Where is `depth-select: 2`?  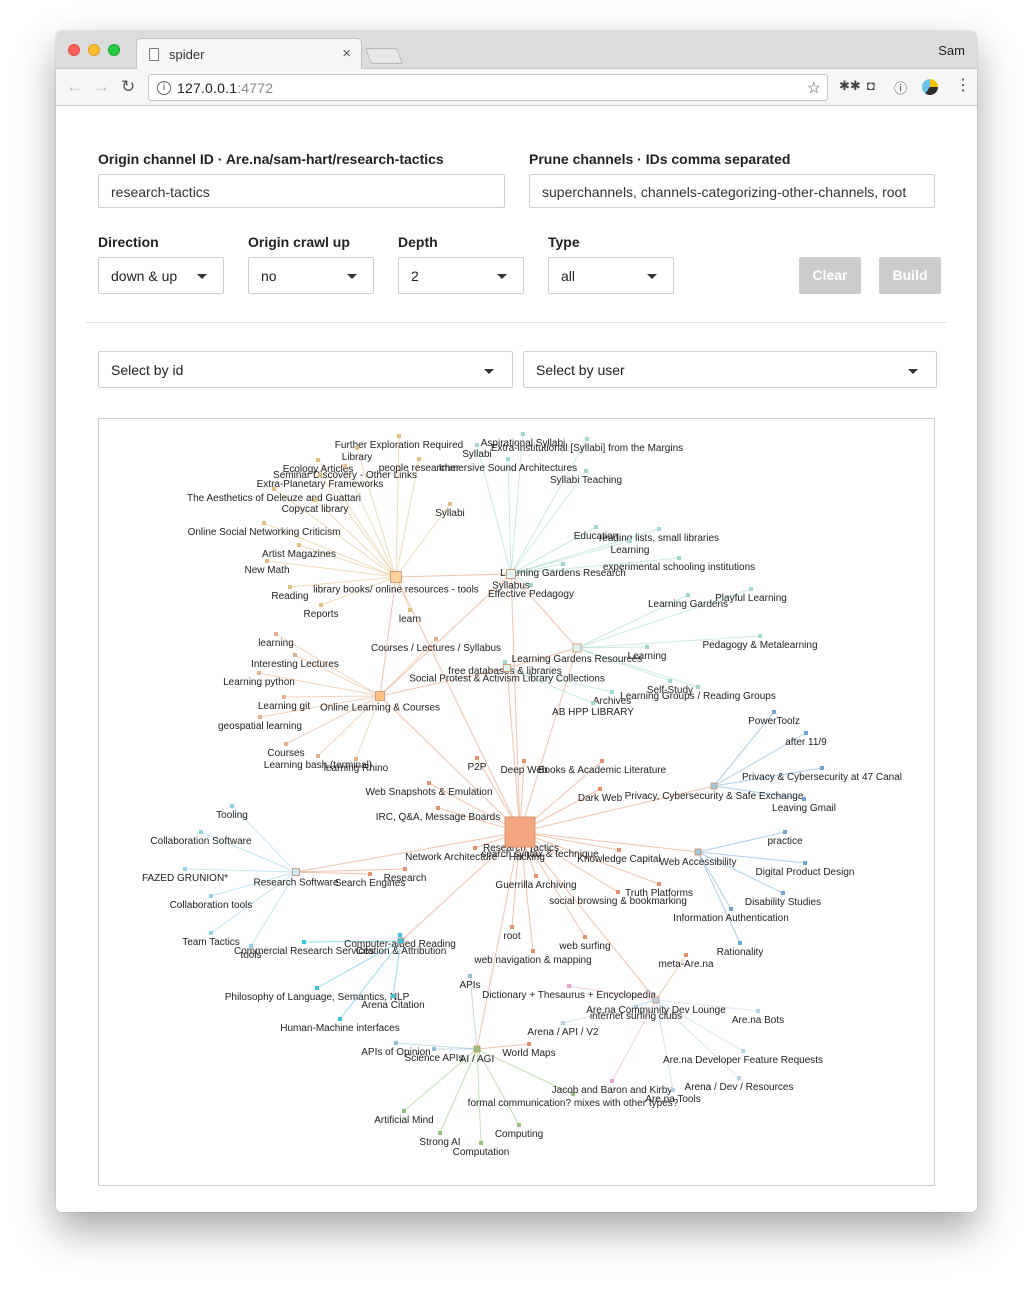 depth-select: 2 is located at coordinates (461, 275).